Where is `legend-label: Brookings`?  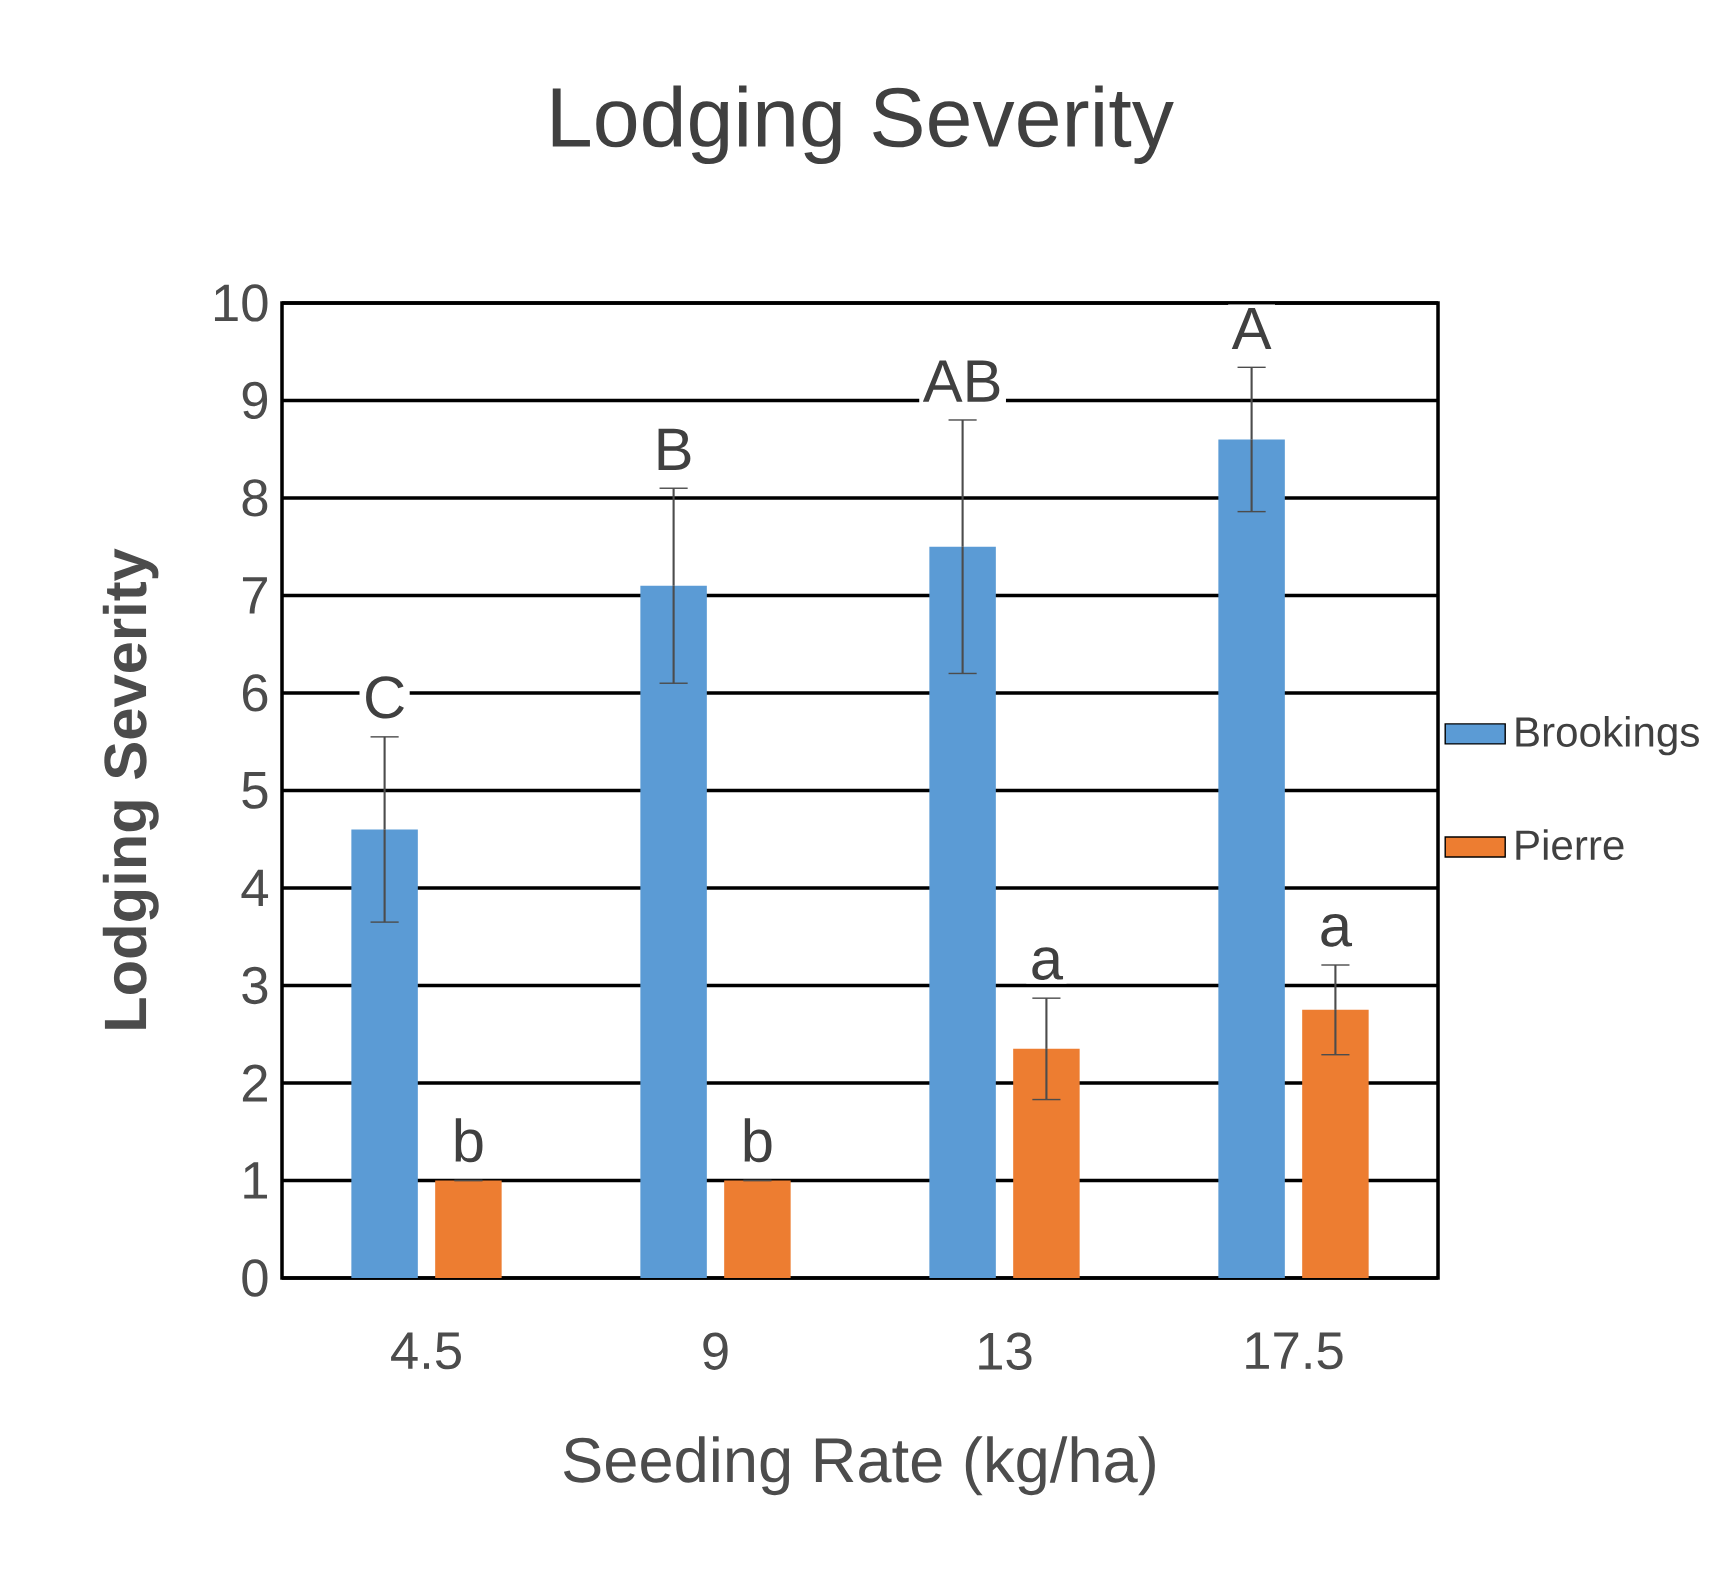
legend-label: Brookings is located at coordinates (1607, 736).